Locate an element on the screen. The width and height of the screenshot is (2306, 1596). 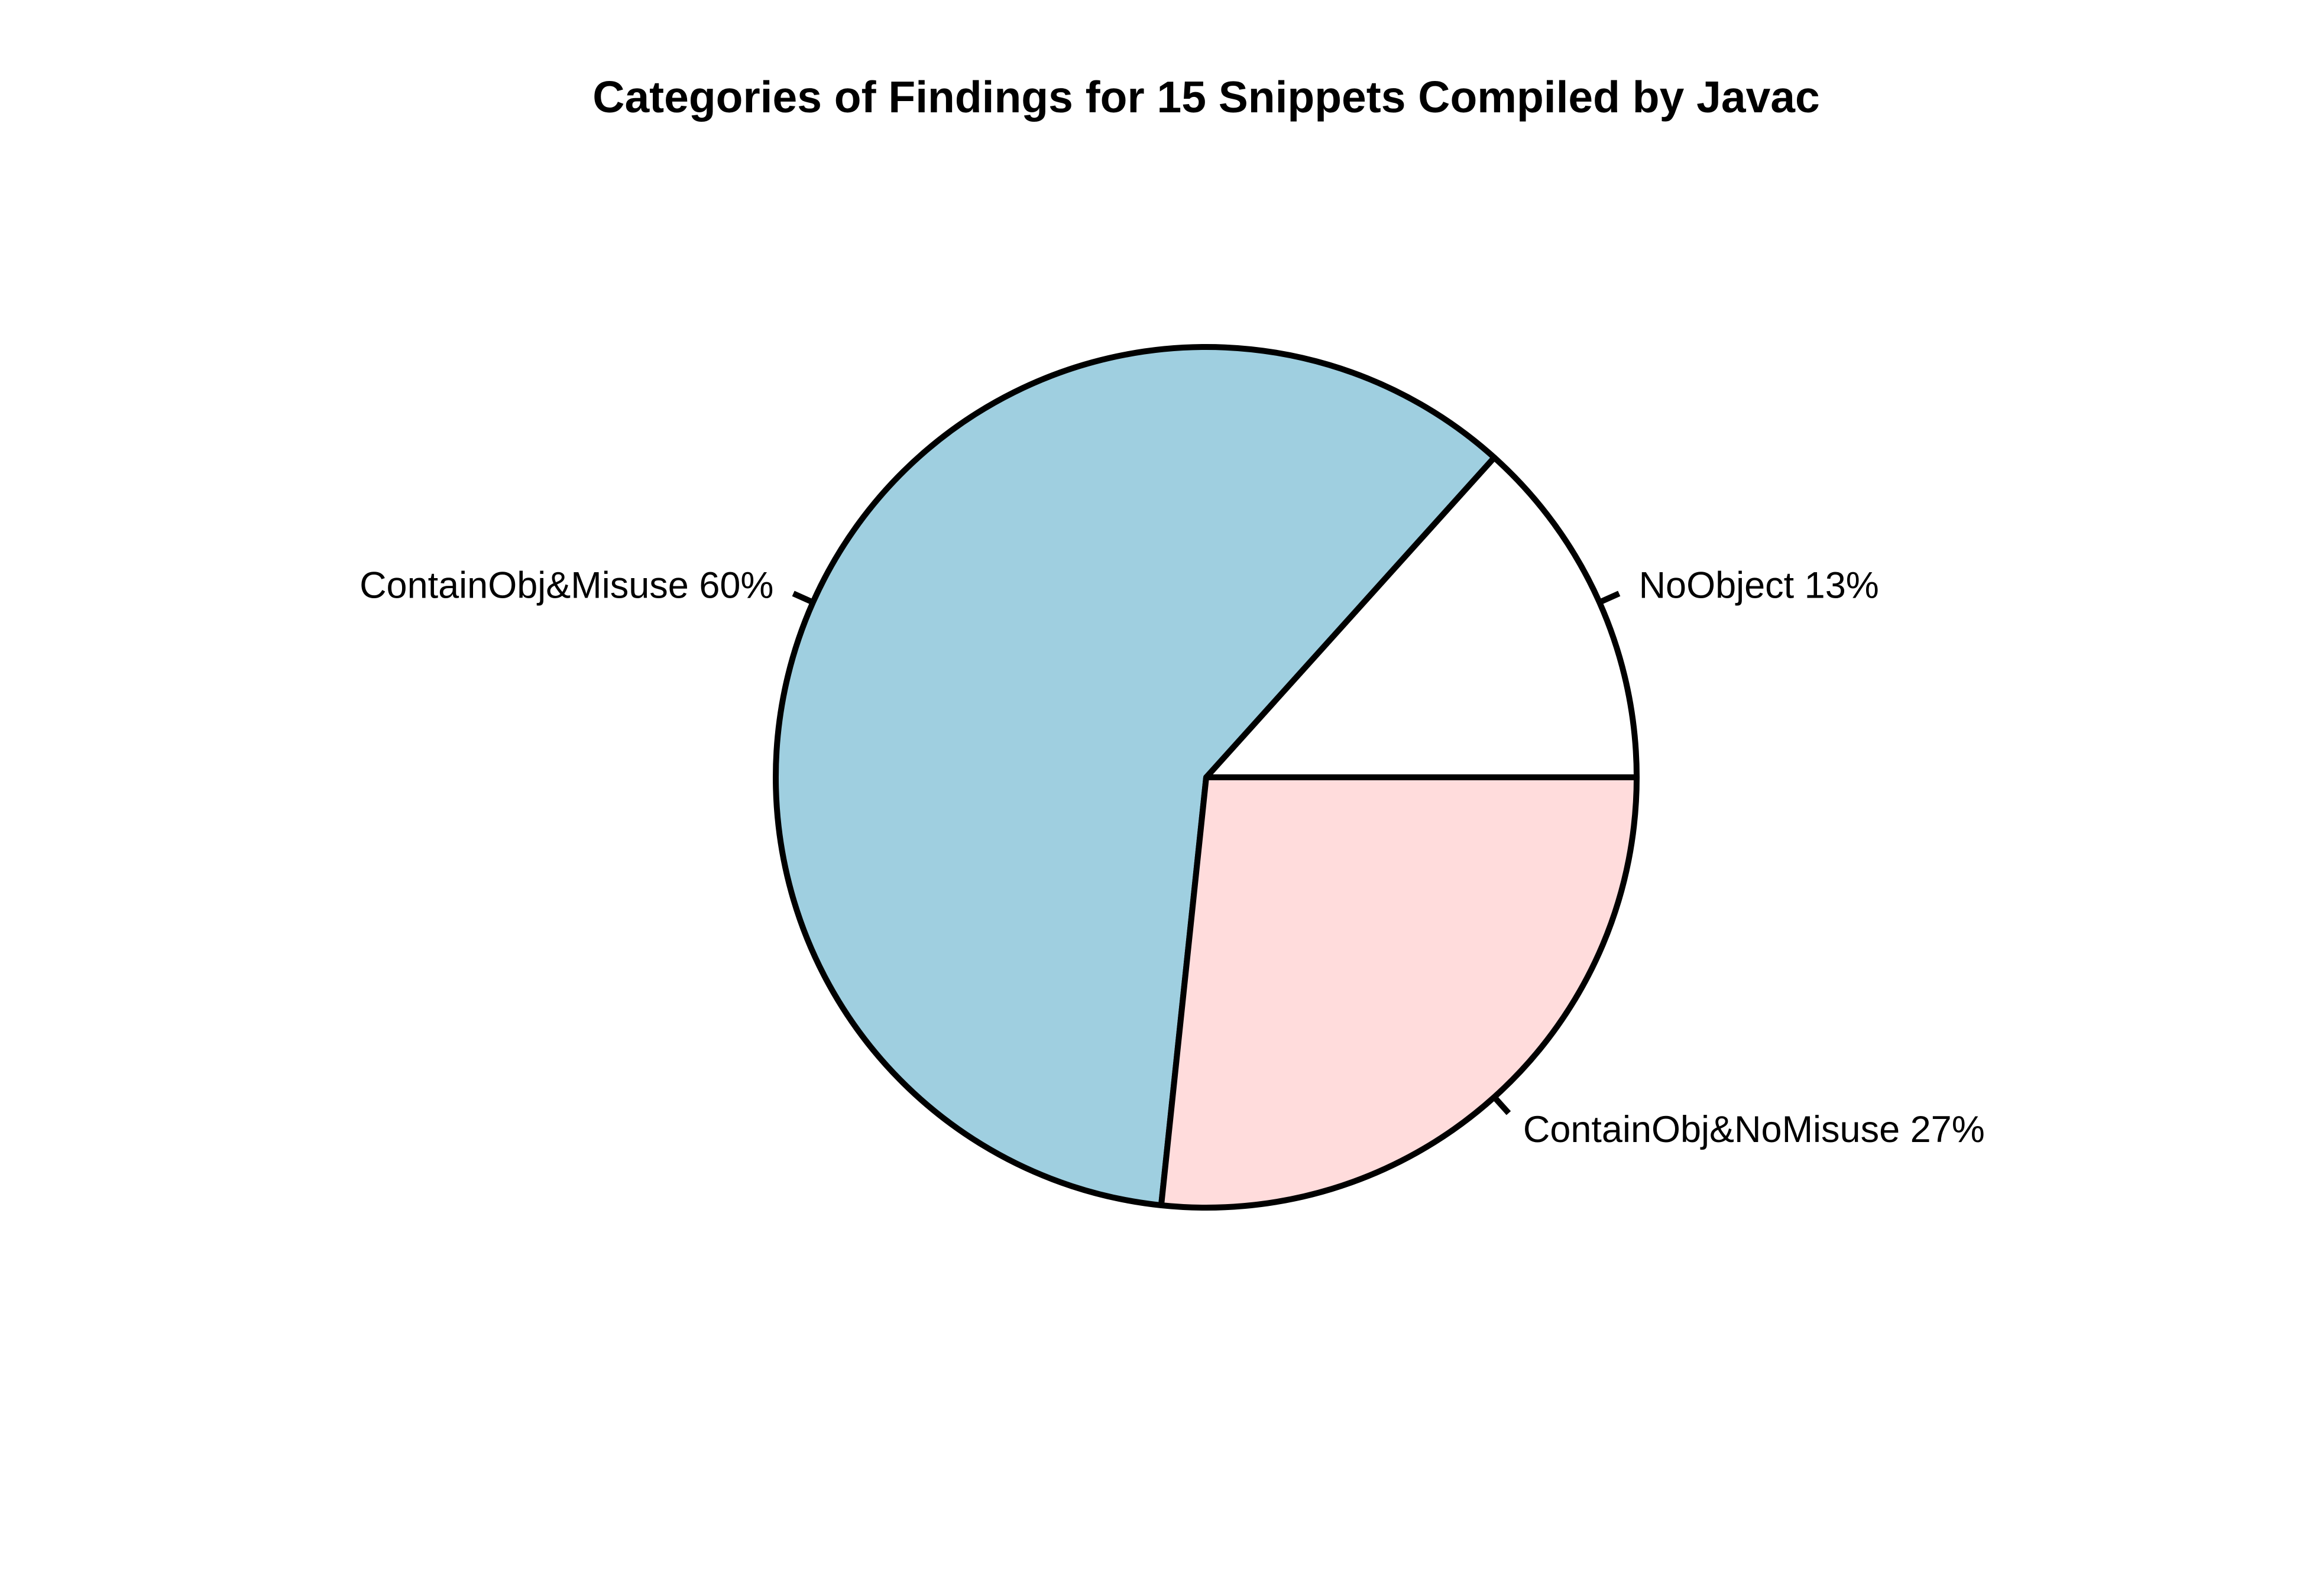
slice-label-1: ContainObj&Misuse 60% is located at coordinates (566, 585).